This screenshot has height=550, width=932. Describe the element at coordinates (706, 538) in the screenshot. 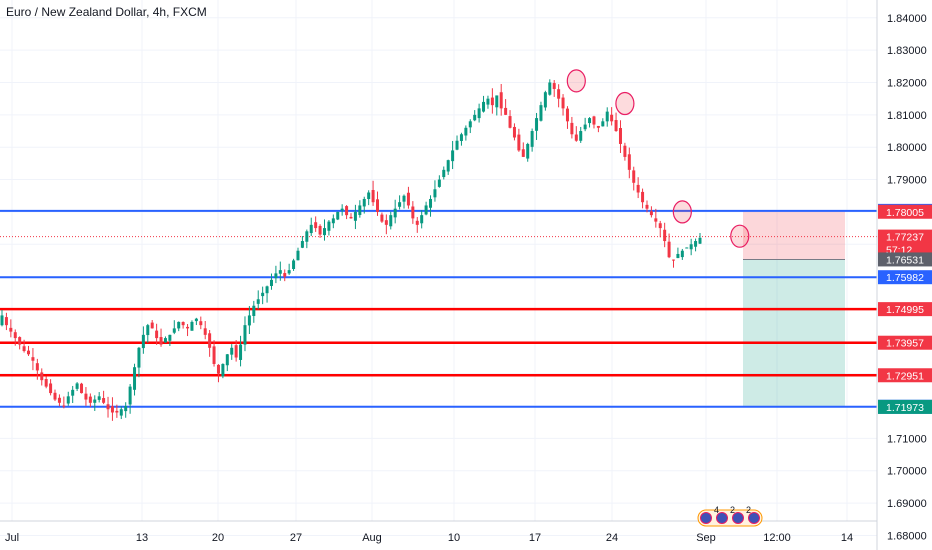

I see `time-tick-label: Sep` at that location.